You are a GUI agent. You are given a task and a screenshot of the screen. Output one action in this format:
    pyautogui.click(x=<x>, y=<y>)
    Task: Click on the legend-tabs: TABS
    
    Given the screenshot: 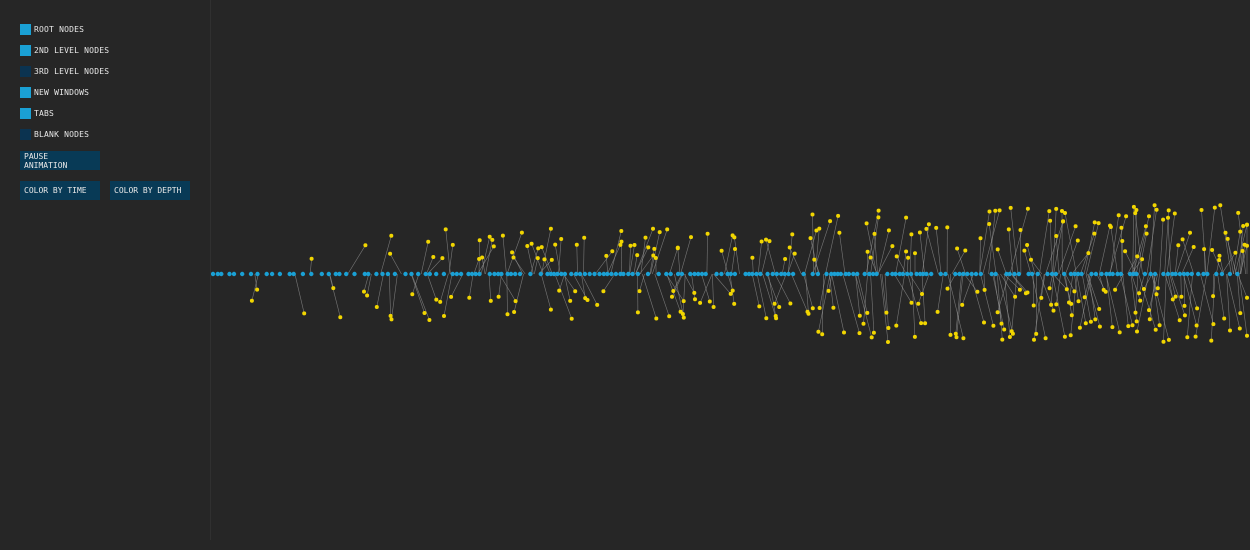 What is the action you would take?
    pyautogui.click(x=64, y=113)
    